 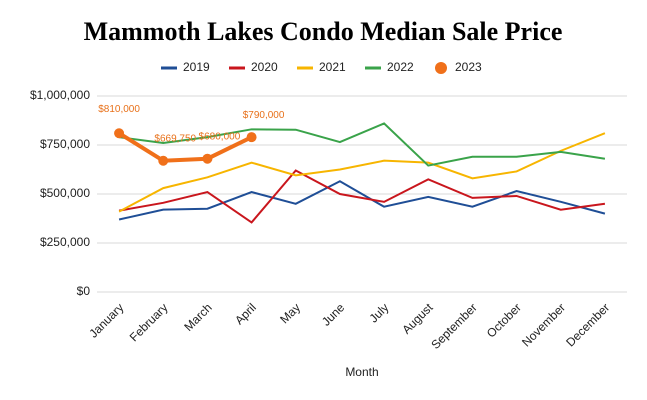 What do you see at coordinates (453, 325) in the screenshot?
I see `x-tick-label: September` at bounding box center [453, 325].